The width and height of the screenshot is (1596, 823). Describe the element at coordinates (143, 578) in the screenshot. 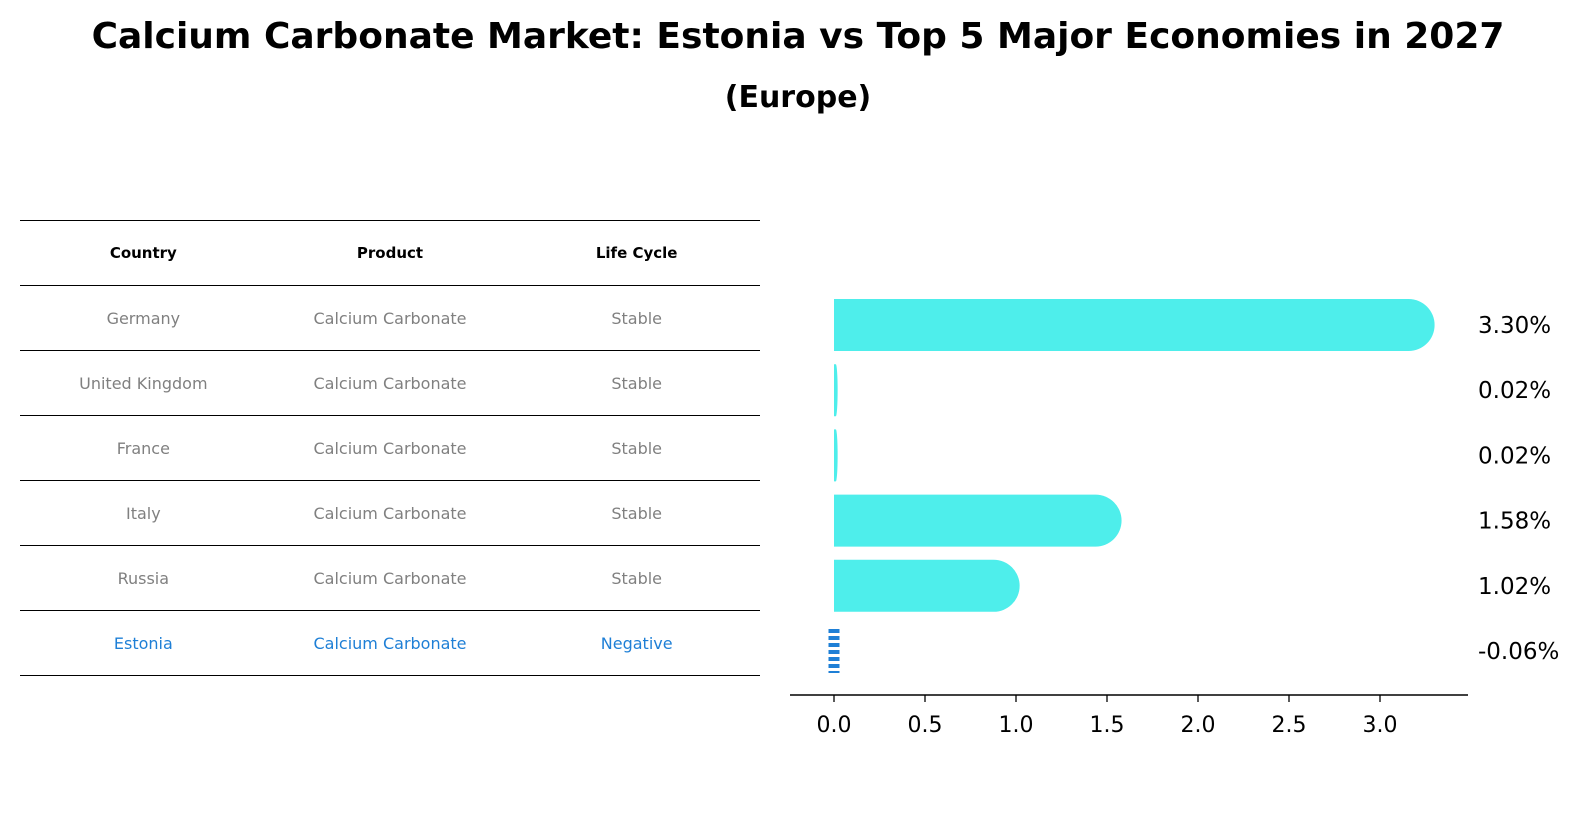

I see `cell-country: Russia` at that location.